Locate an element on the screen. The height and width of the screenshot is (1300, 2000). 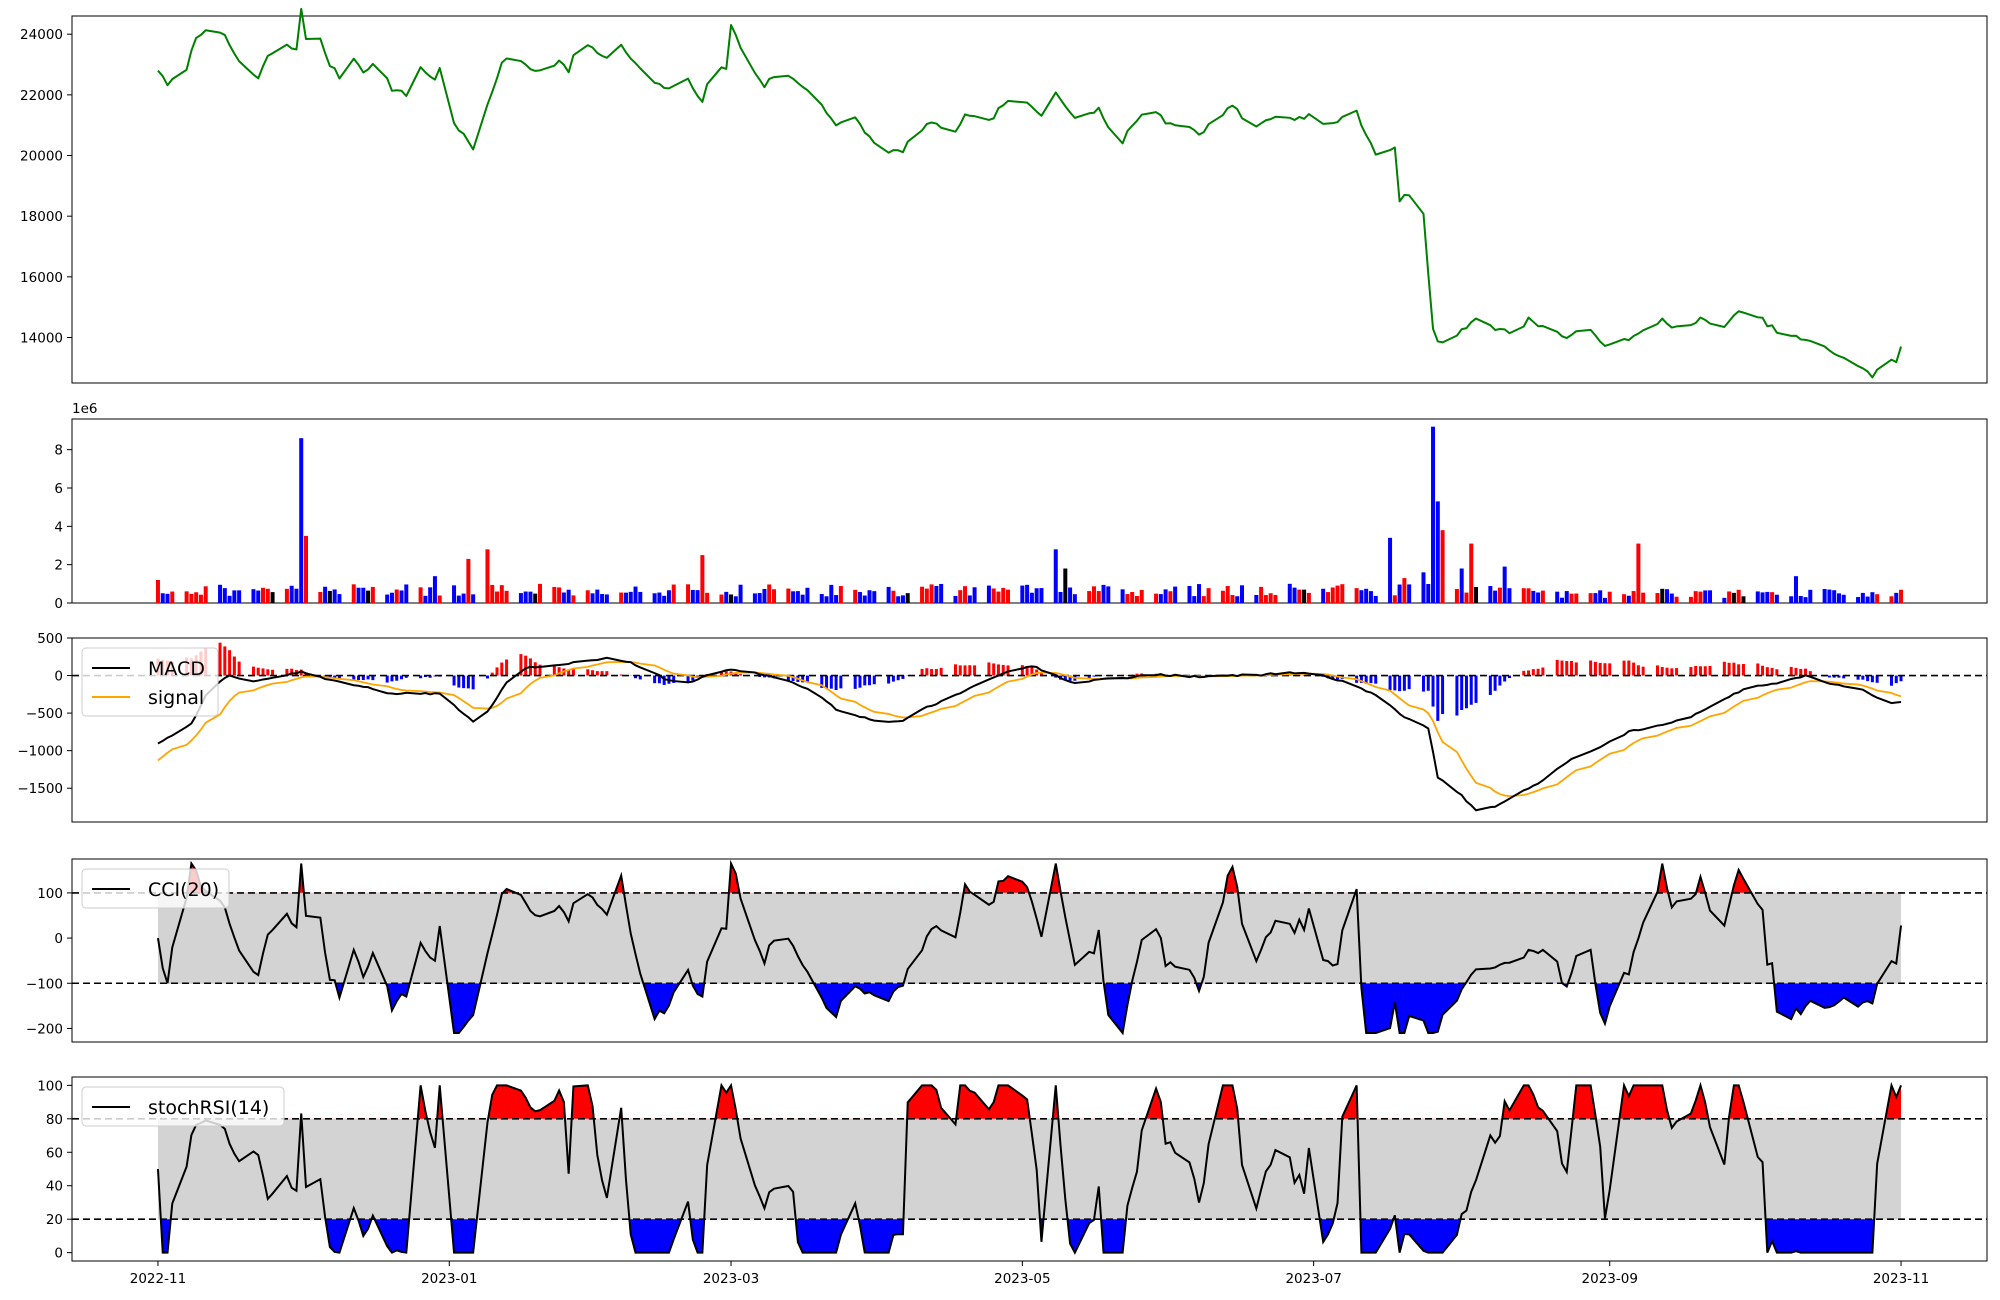
price-ytick-label: 24000 is located at coordinates (41, 35).